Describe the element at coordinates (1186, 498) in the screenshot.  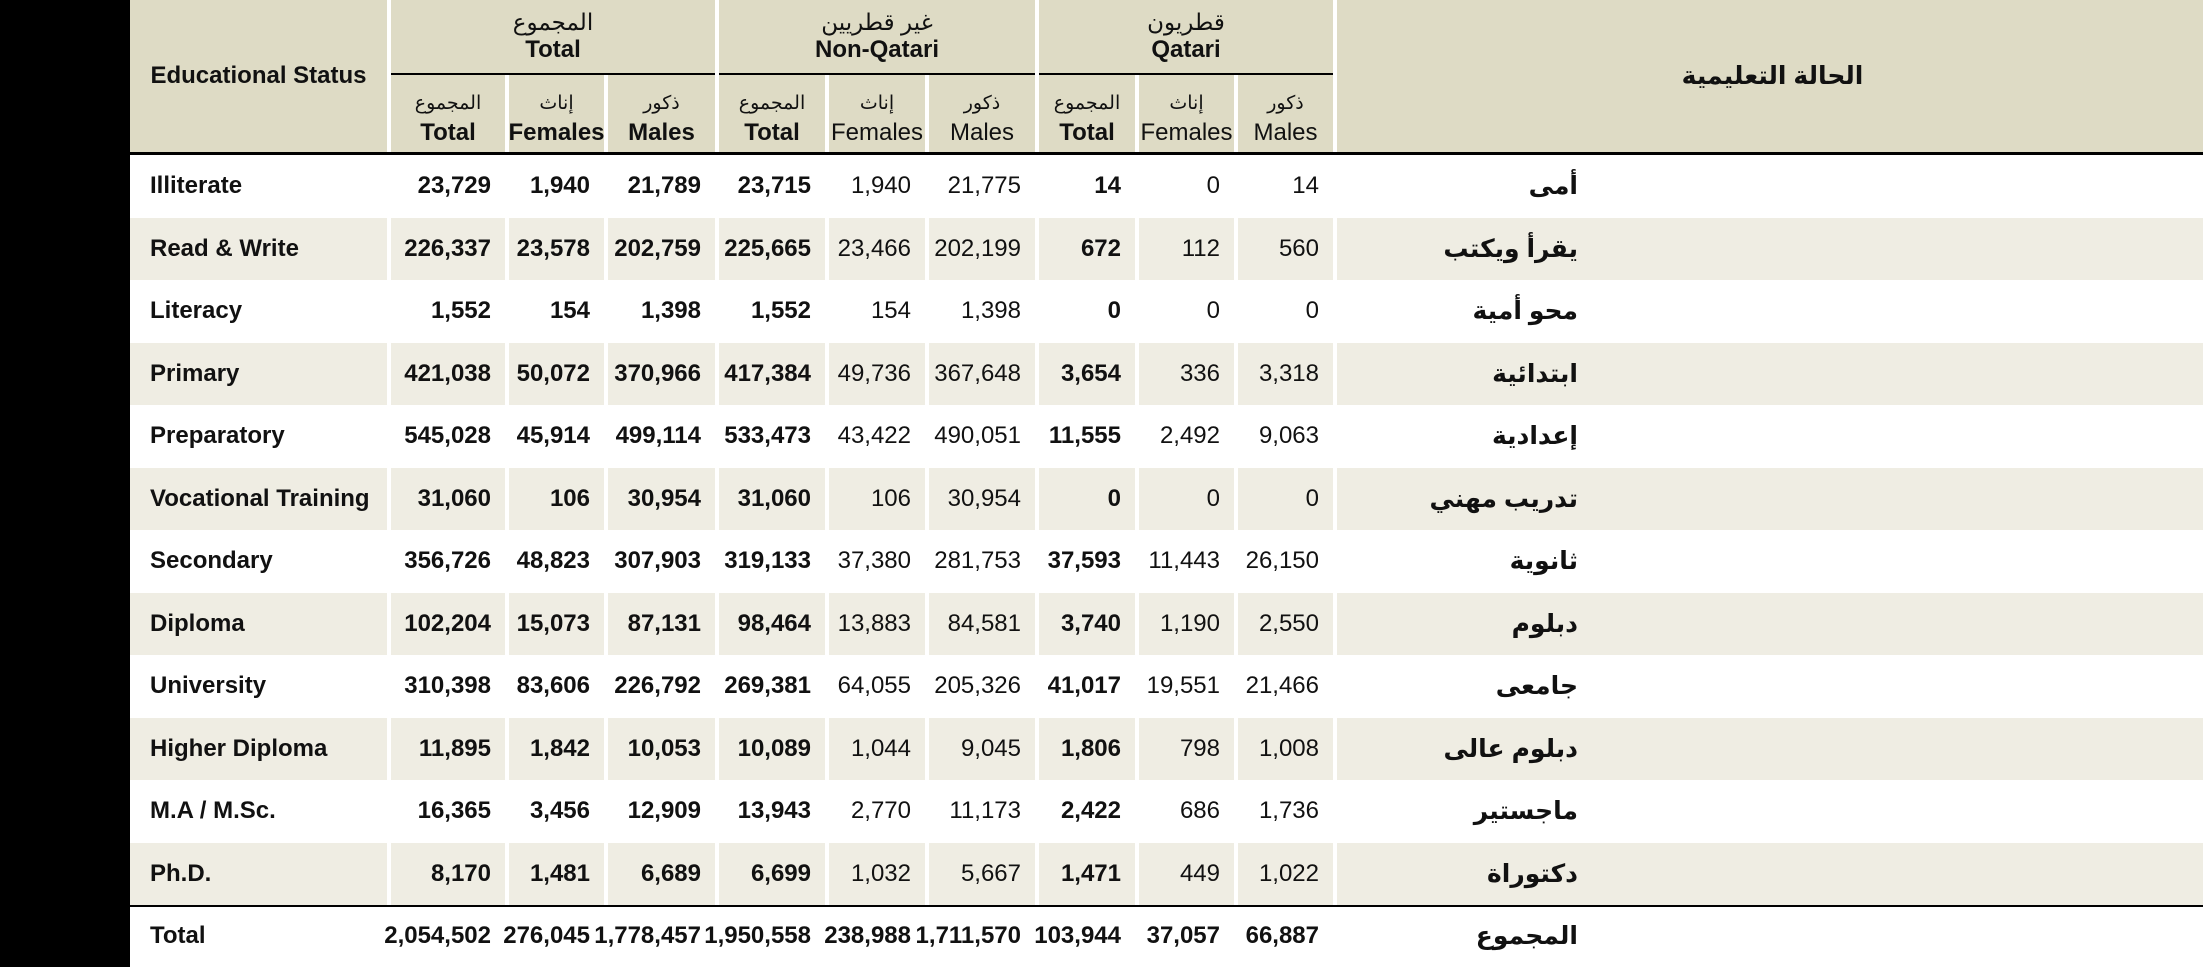
I see `row-value: 0` at that location.